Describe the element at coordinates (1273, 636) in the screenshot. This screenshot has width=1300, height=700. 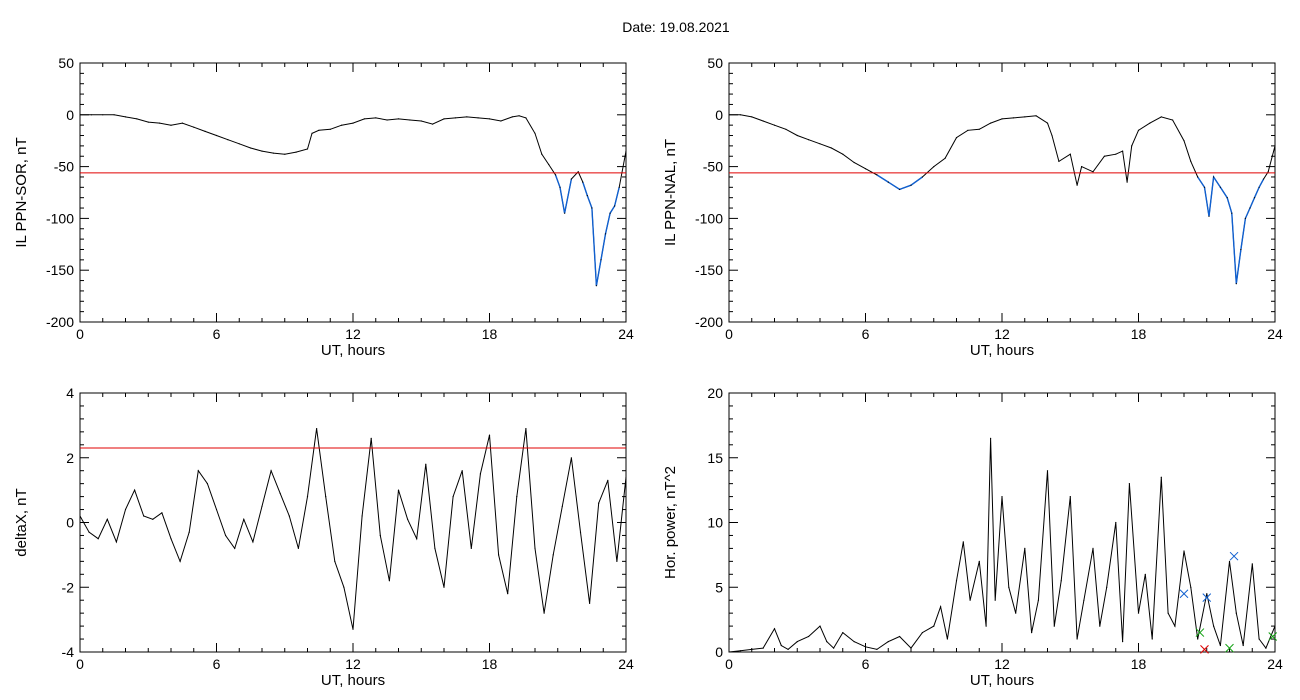
I see `marker-green` at that location.